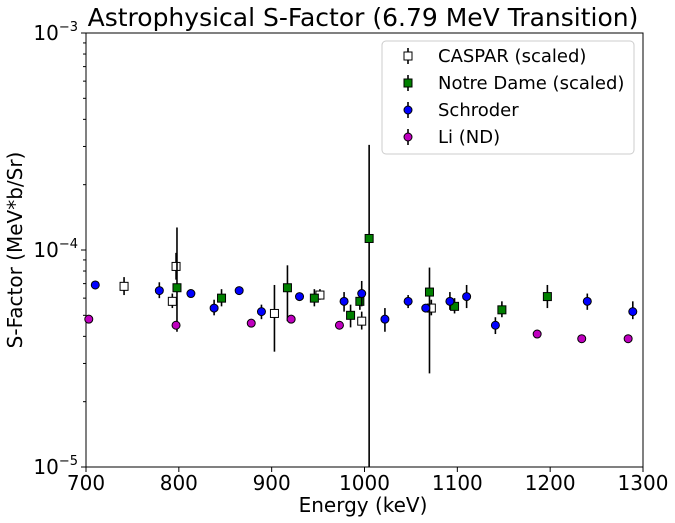 The height and width of the screenshot is (523, 675). Describe the element at coordinates (15, 250) in the screenshot. I see `y-axis-label: S-Factor (MeV*b/Sr)` at that location.